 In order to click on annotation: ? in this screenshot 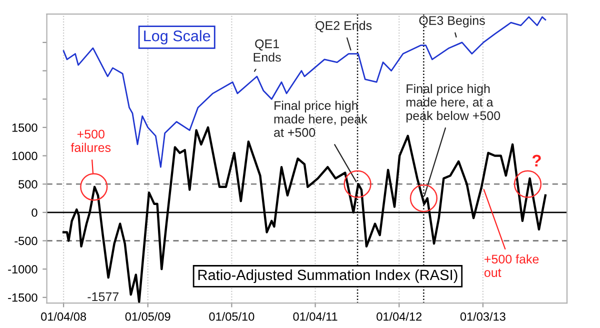, I will do `click(536, 160)`.